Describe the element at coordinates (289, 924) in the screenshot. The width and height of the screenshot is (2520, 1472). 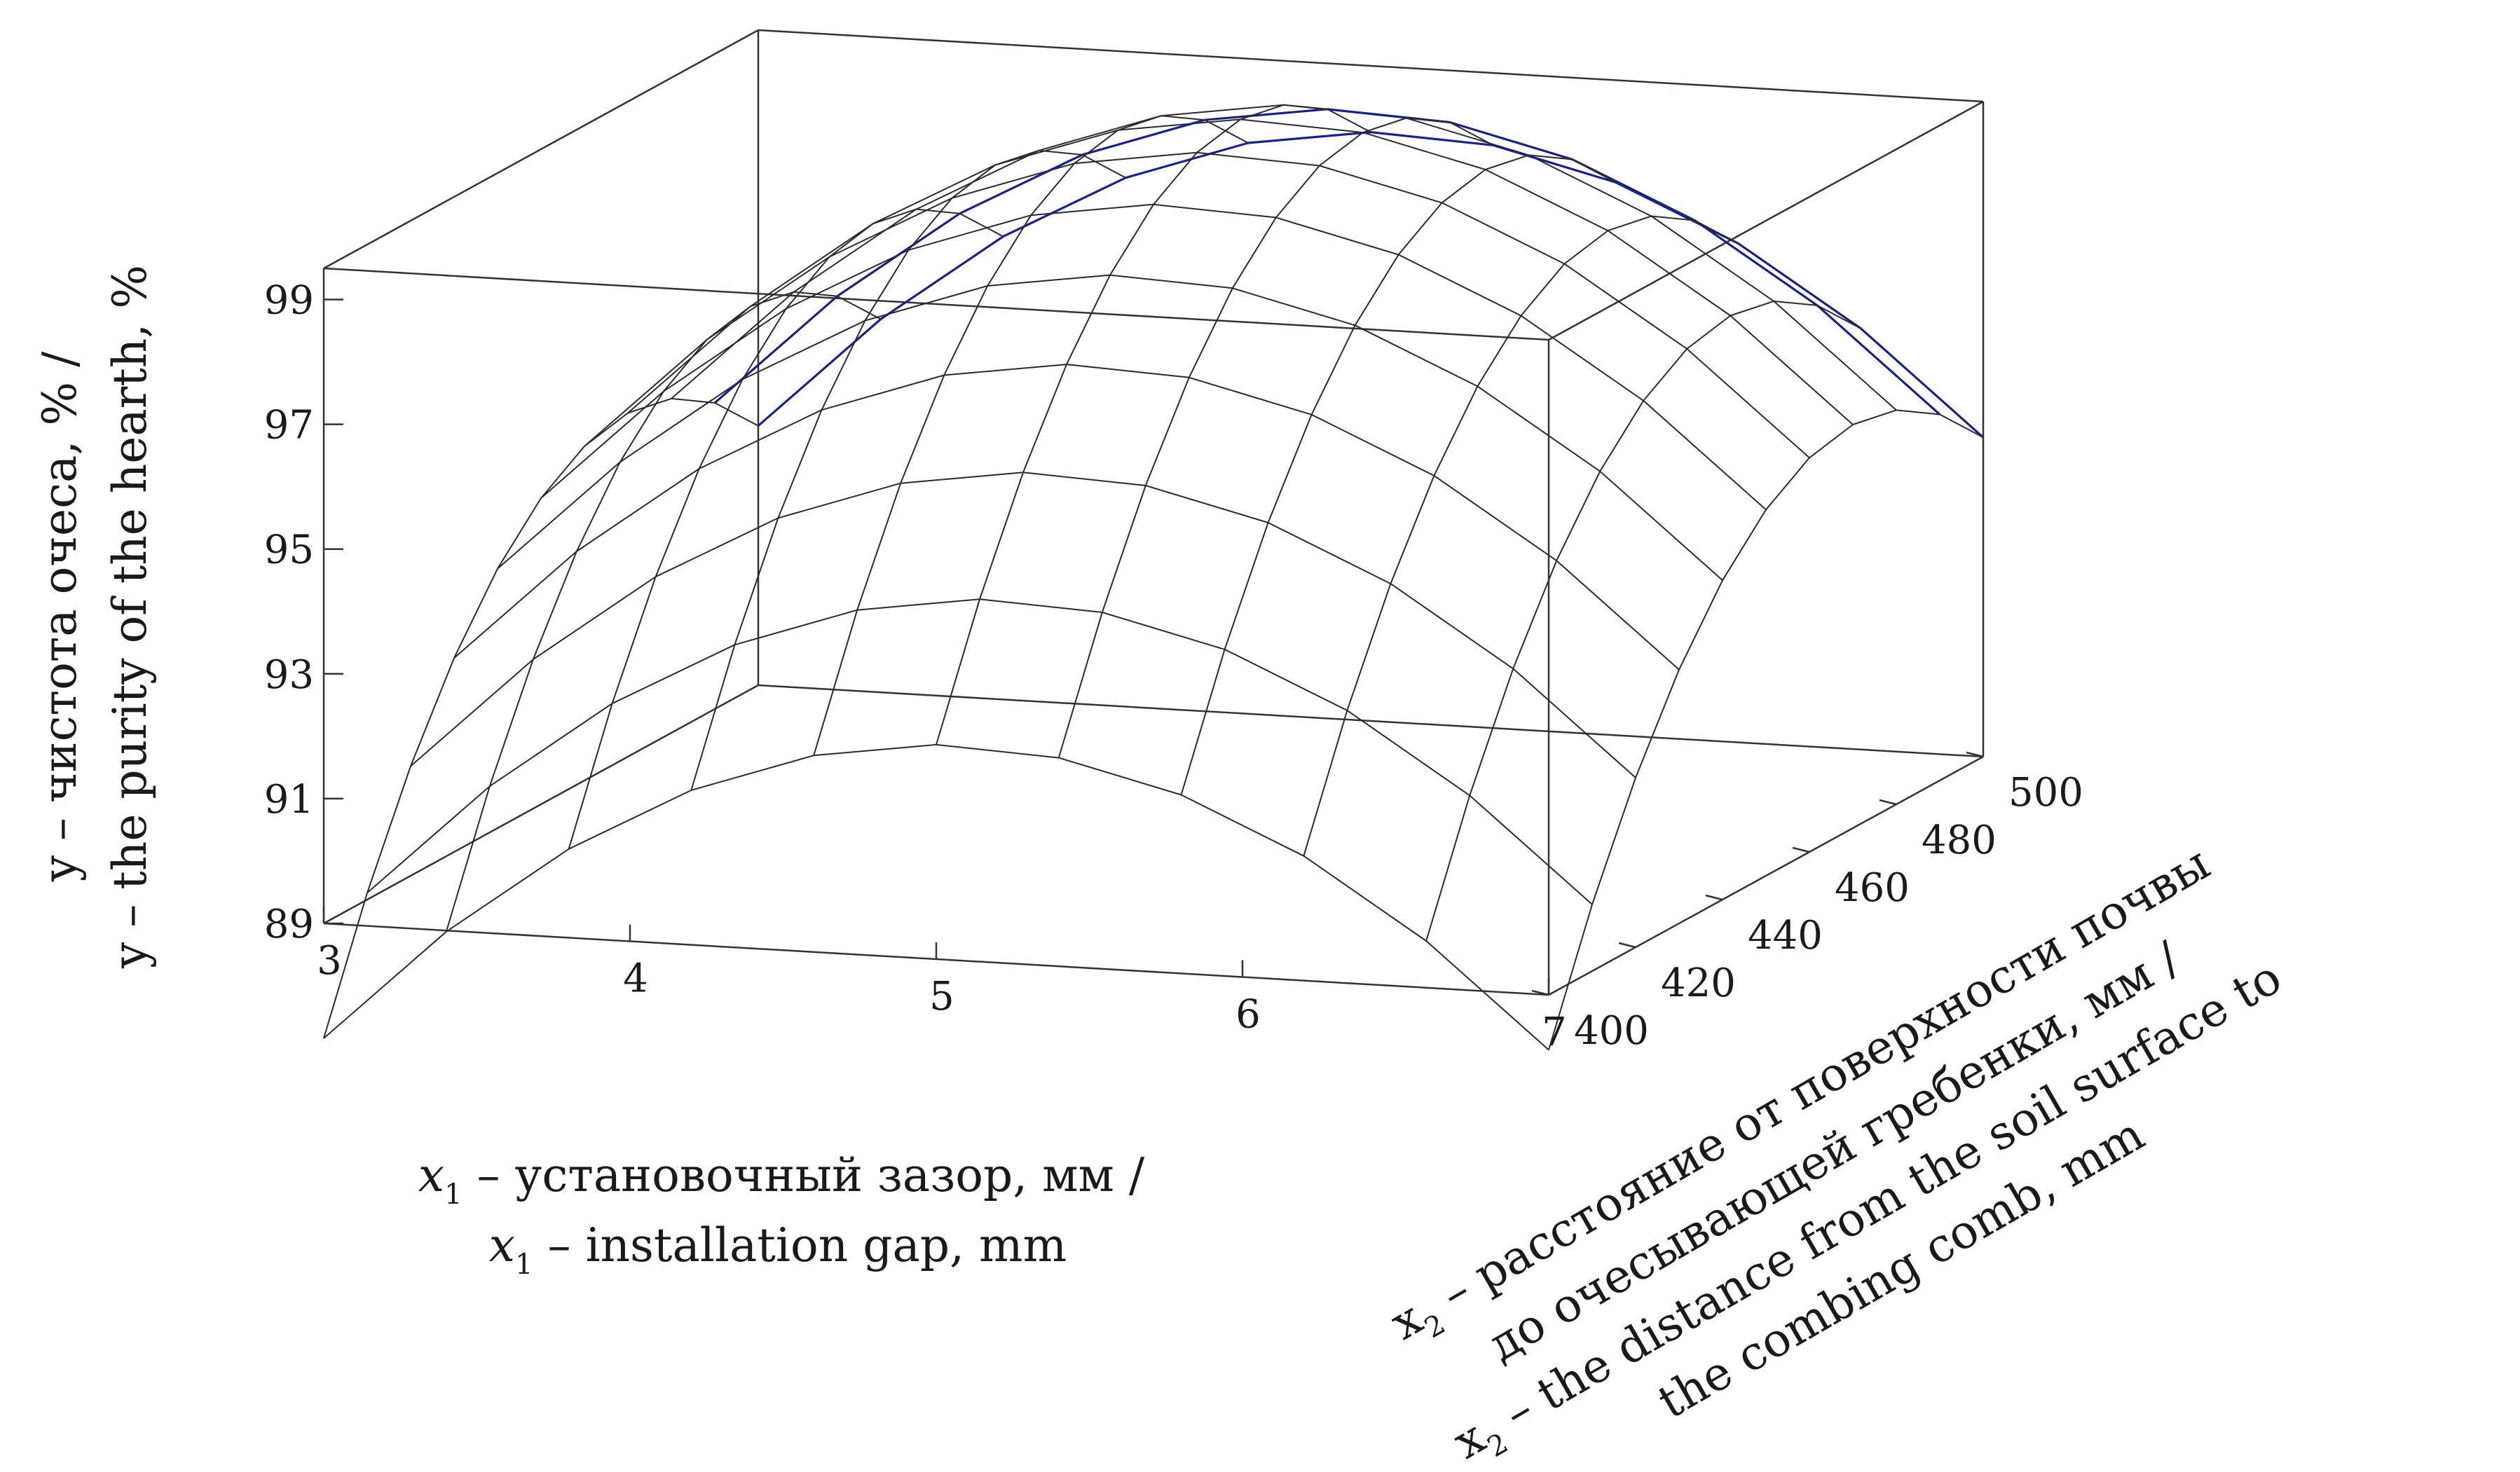
I see `z-tick-label: 89` at that location.